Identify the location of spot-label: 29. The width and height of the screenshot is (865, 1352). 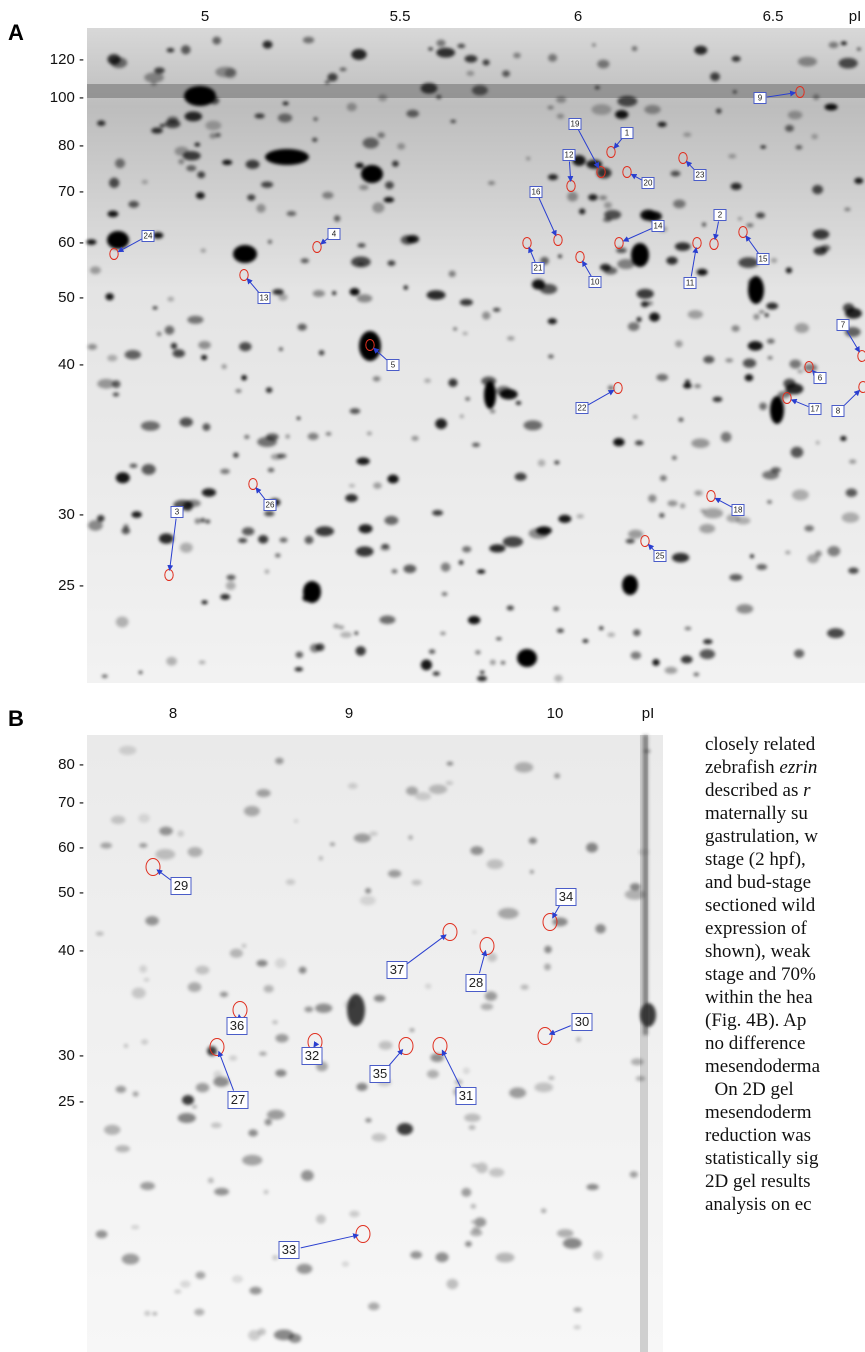
(181, 885).